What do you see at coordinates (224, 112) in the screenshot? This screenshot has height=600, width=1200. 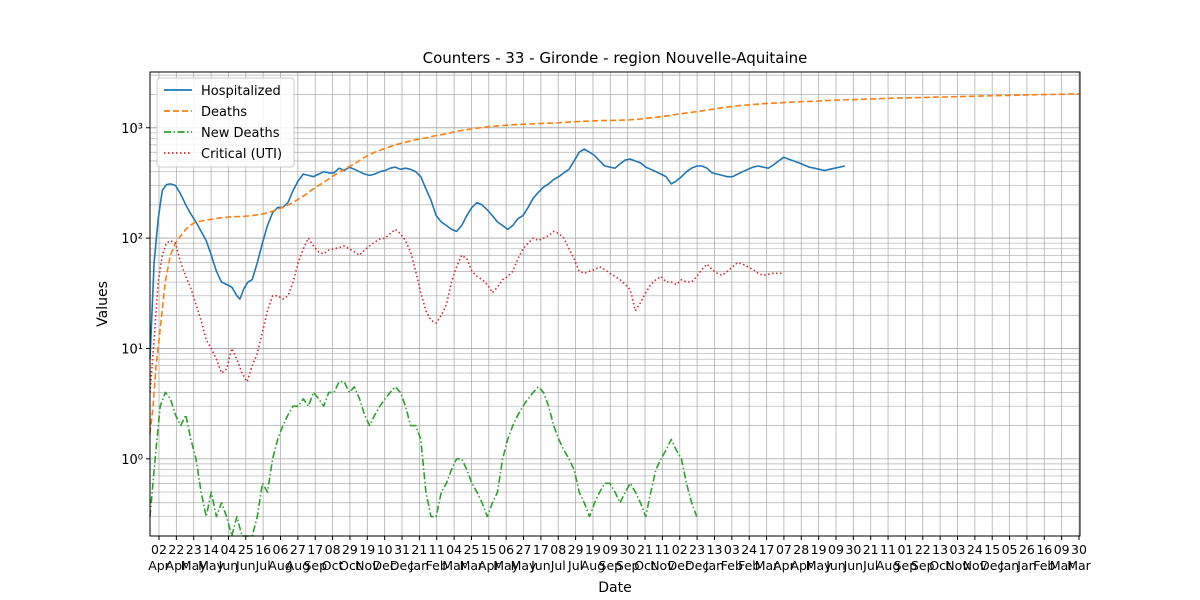 I see `legend-label: Deaths` at bounding box center [224, 112].